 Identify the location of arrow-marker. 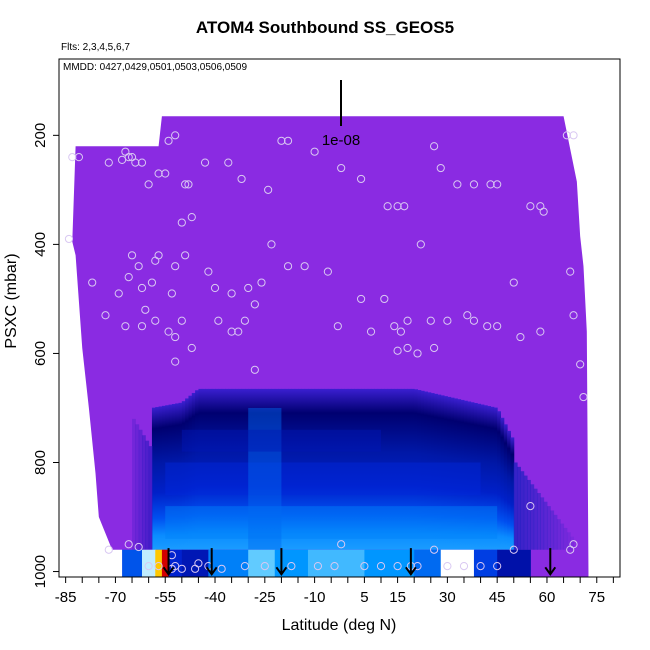
(168, 562).